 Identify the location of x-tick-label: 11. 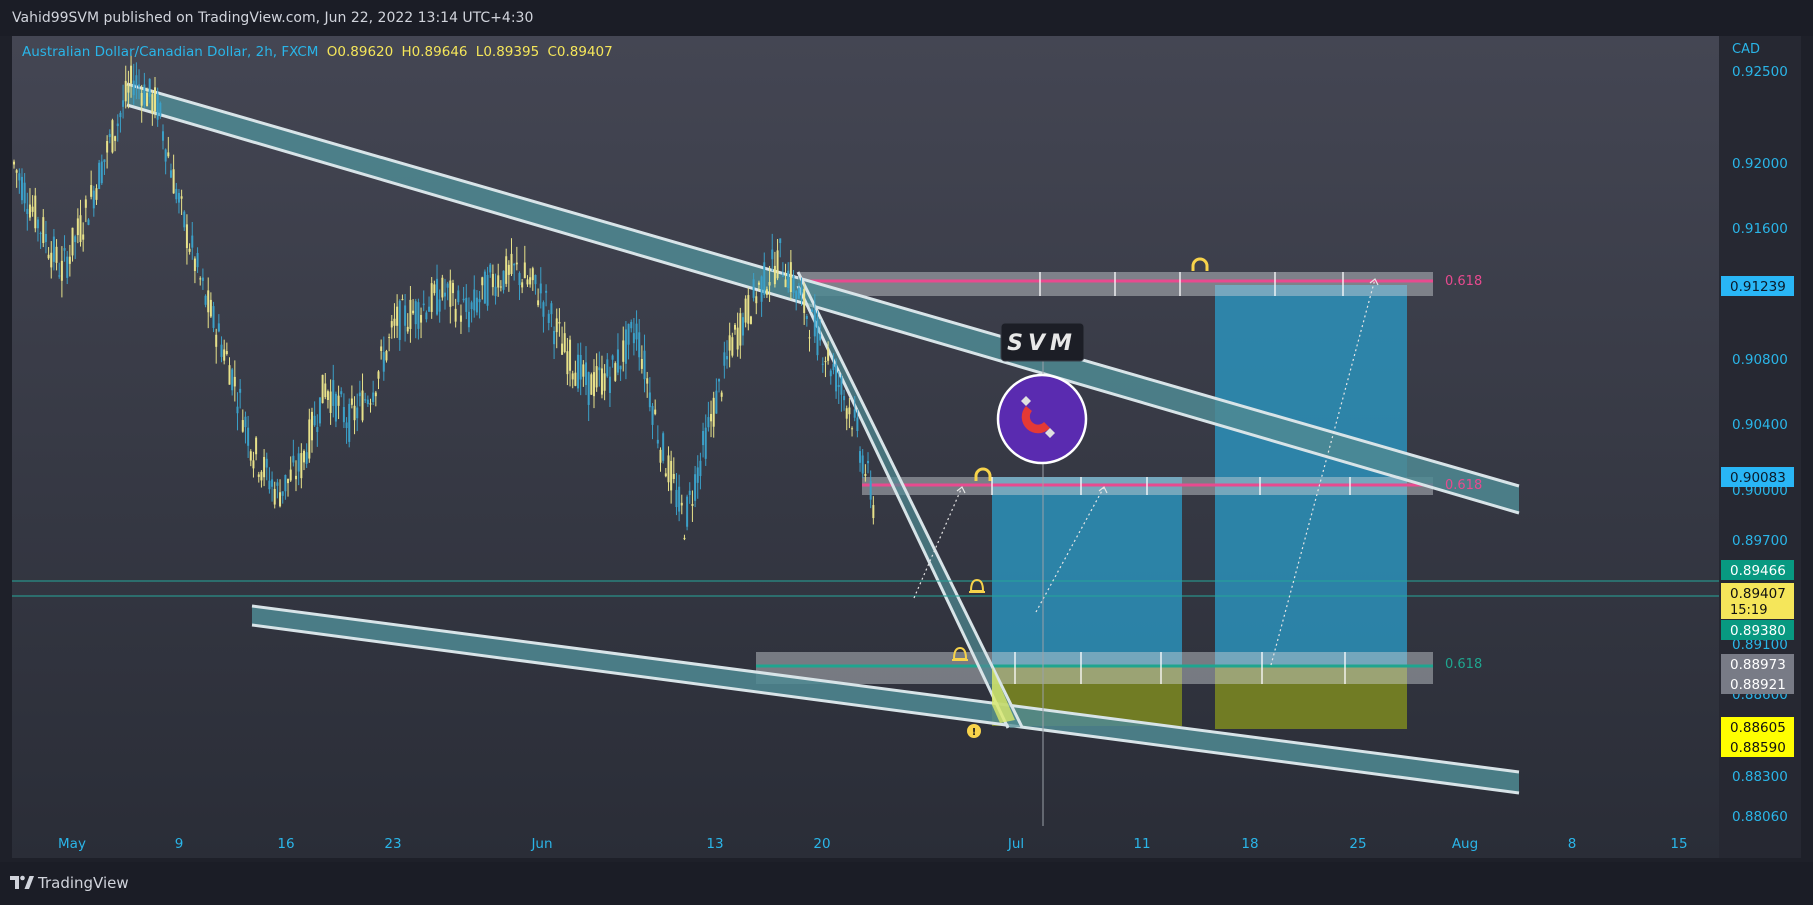
(1141, 844).